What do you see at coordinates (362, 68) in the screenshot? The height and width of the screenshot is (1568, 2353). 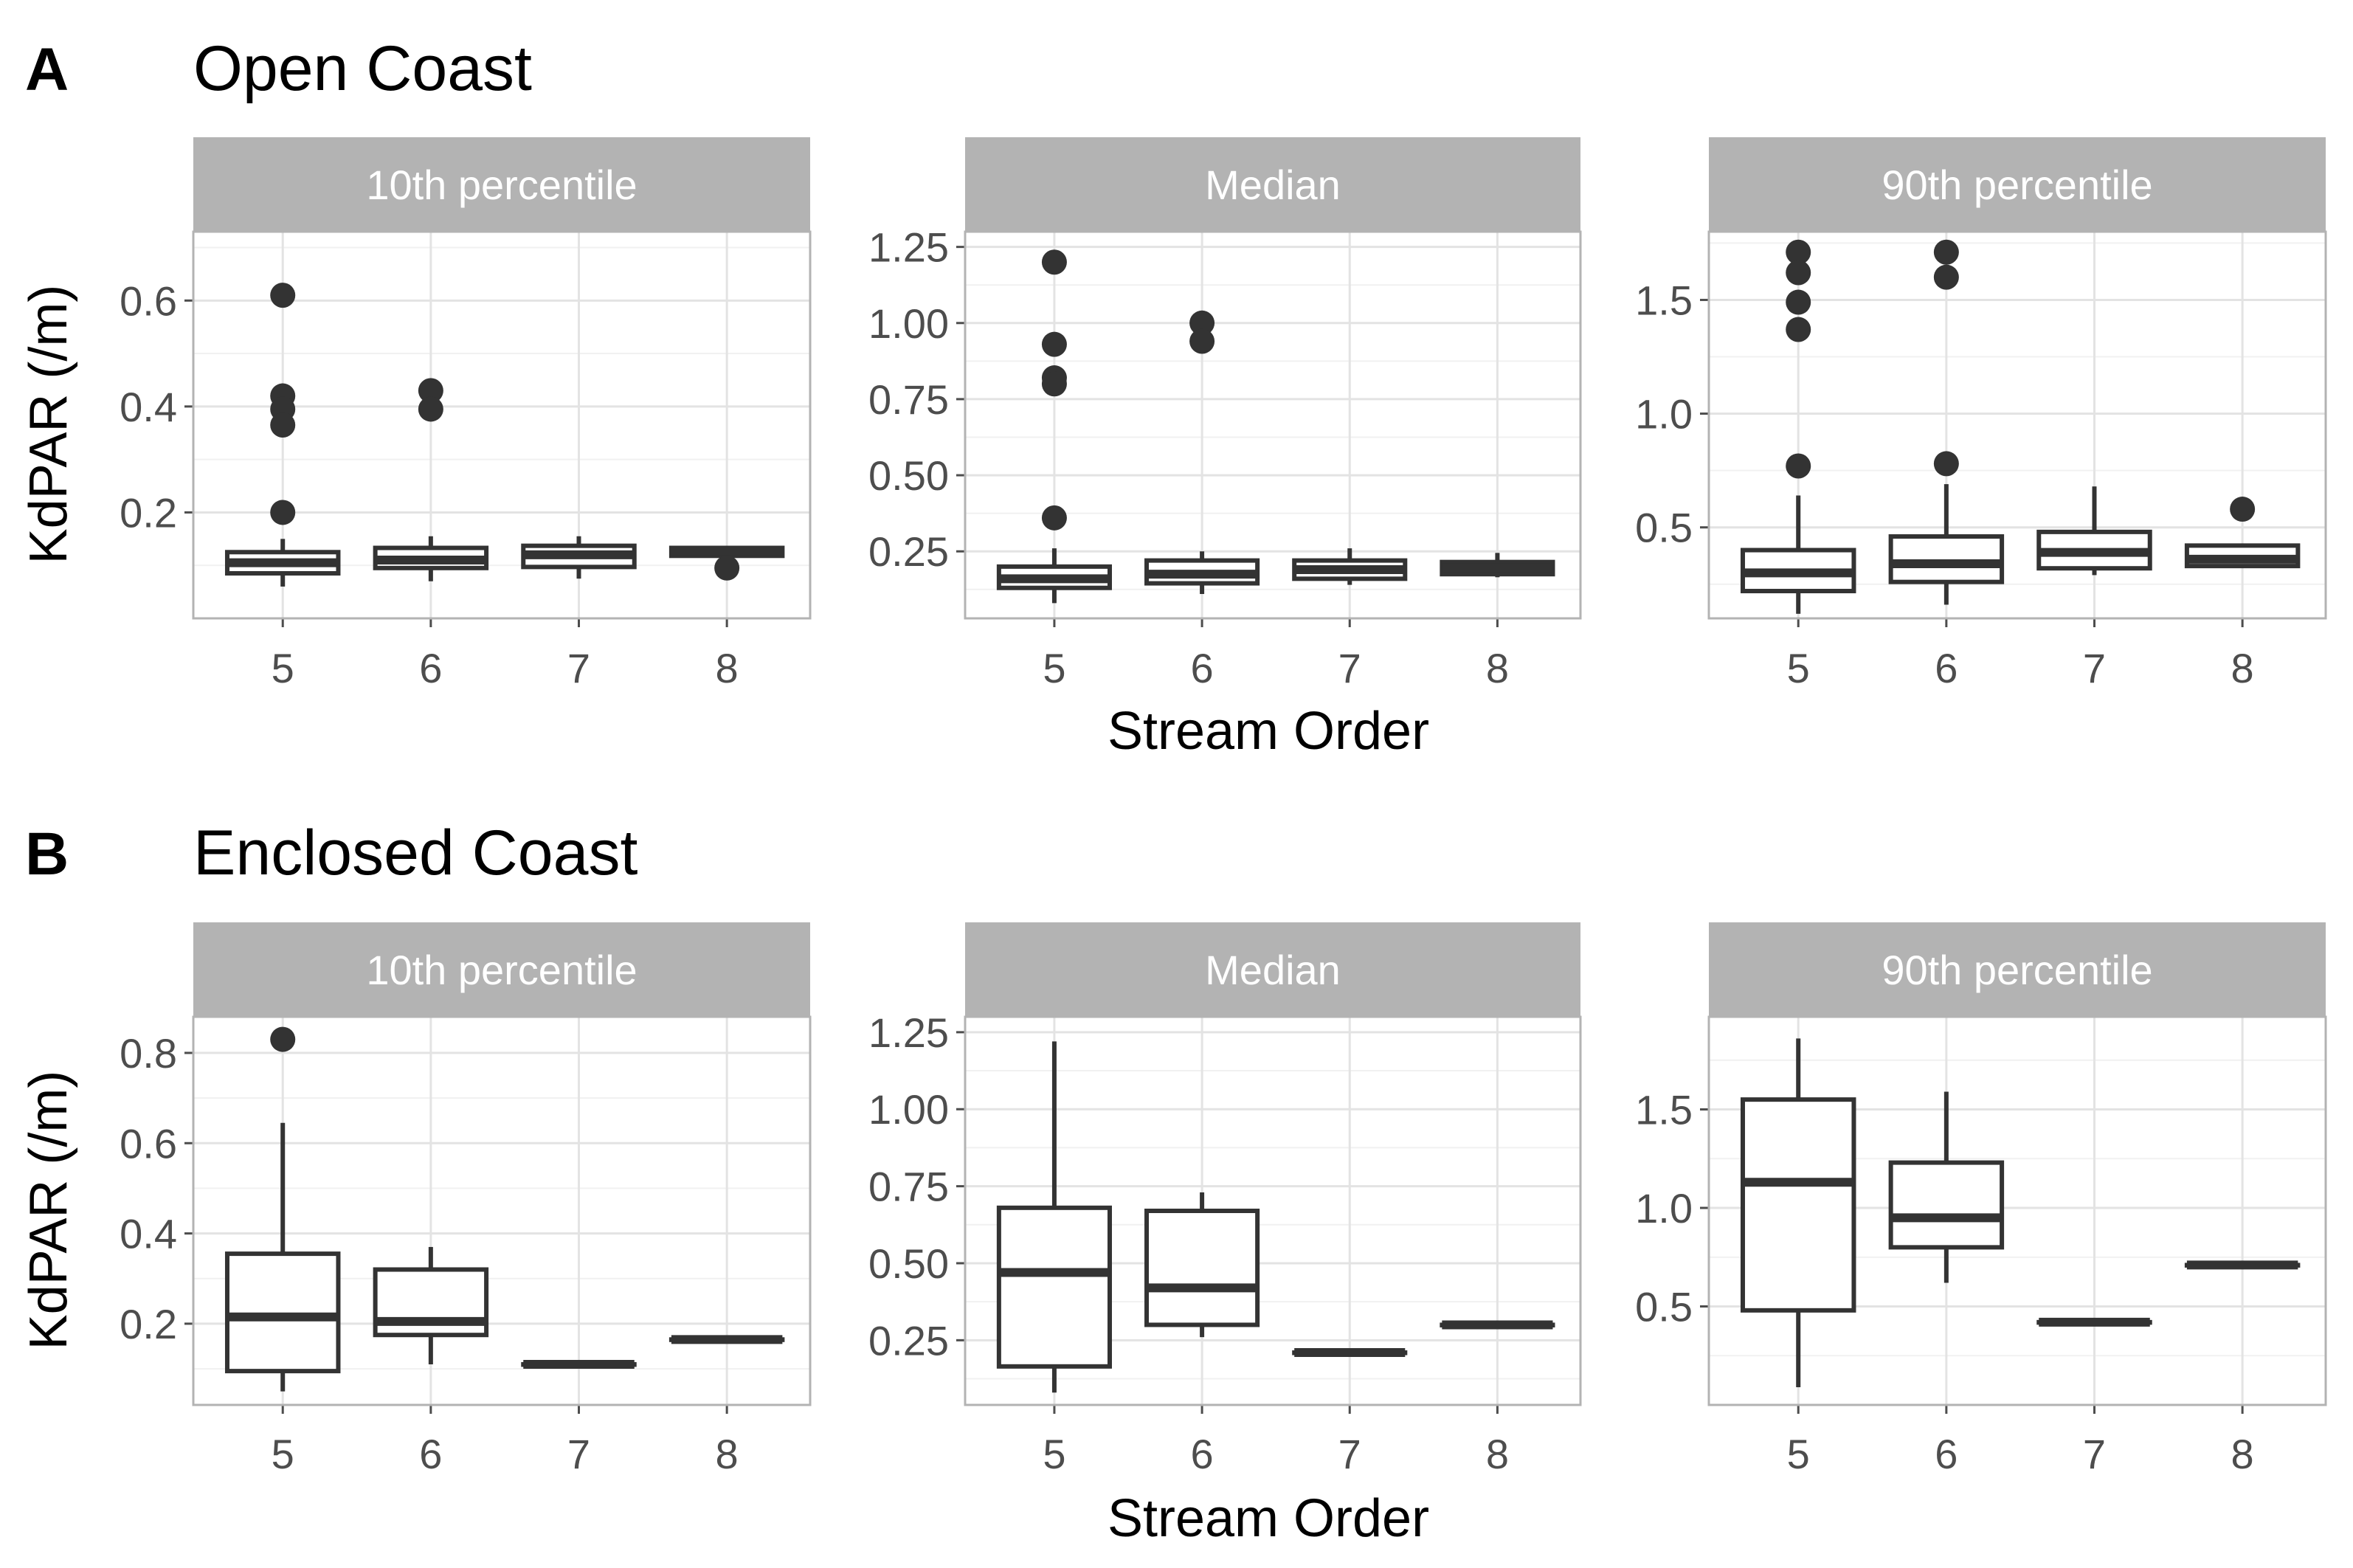 I see `section-title-A: Open Coast` at bounding box center [362, 68].